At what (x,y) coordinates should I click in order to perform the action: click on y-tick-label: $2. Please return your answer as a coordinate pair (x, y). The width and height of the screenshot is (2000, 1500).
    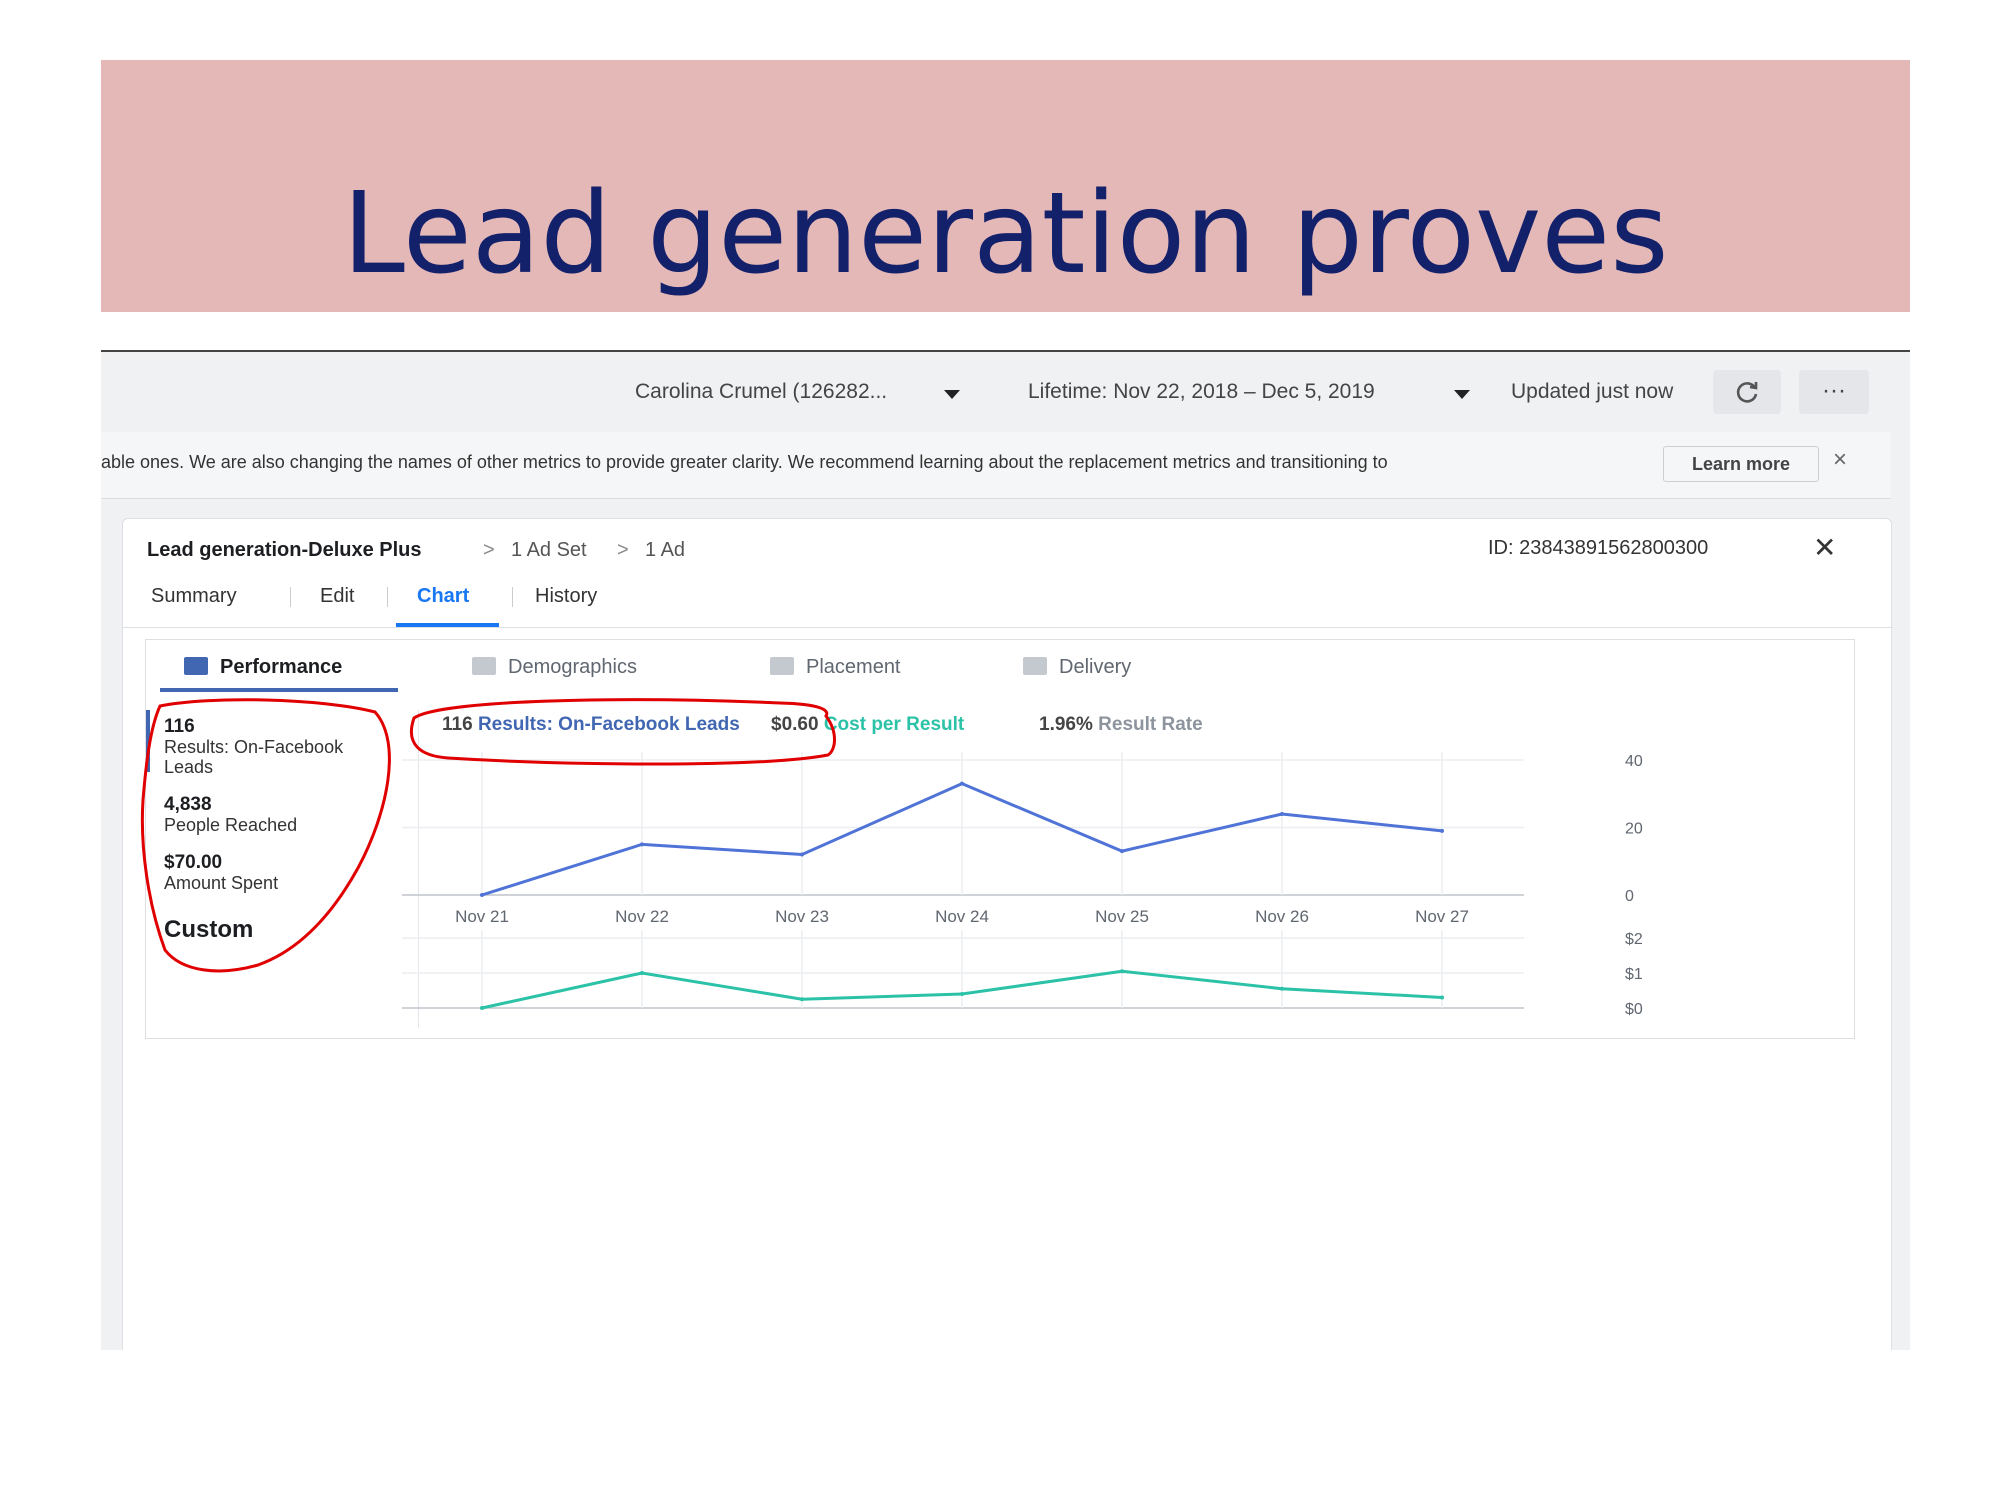
    Looking at the image, I should click on (1634, 939).